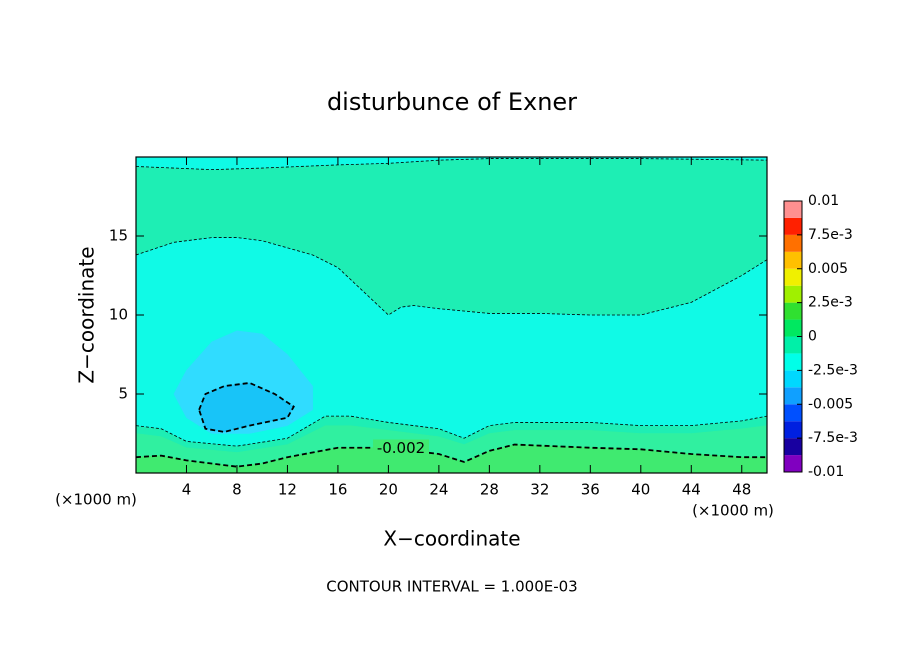 The height and width of the screenshot is (654, 904). Describe the element at coordinates (828, 269) in the screenshot. I see `colorbar-tick-label: 0.005` at that location.